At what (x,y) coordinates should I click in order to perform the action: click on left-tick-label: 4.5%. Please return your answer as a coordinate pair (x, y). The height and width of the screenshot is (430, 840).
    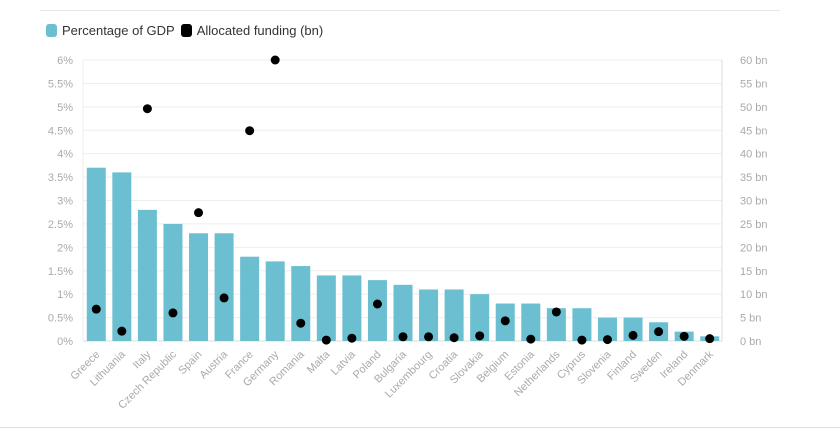
    Looking at the image, I should click on (60, 131).